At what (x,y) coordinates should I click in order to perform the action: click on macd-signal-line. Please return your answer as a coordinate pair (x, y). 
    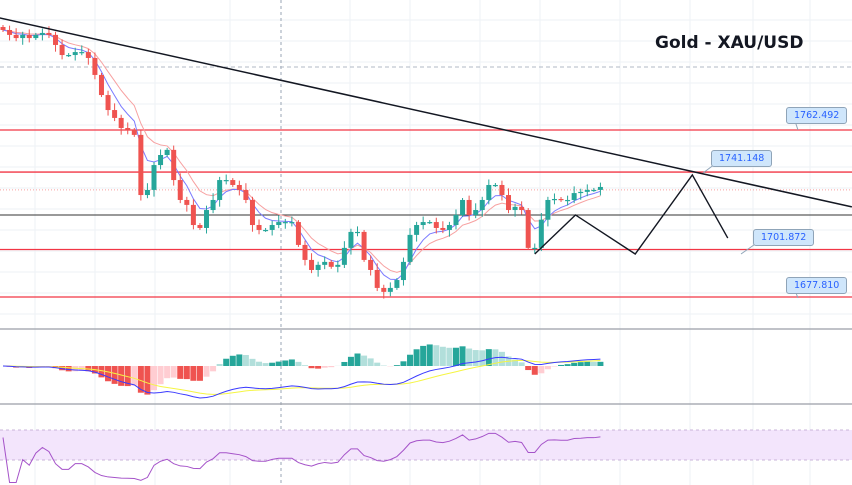
    Looking at the image, I should click on (301, 377).